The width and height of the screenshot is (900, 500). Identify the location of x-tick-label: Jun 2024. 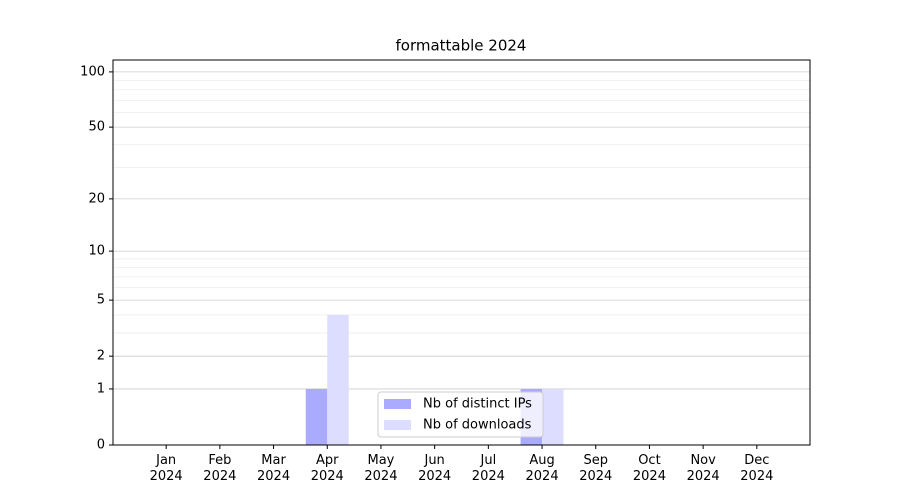
(435, 468).